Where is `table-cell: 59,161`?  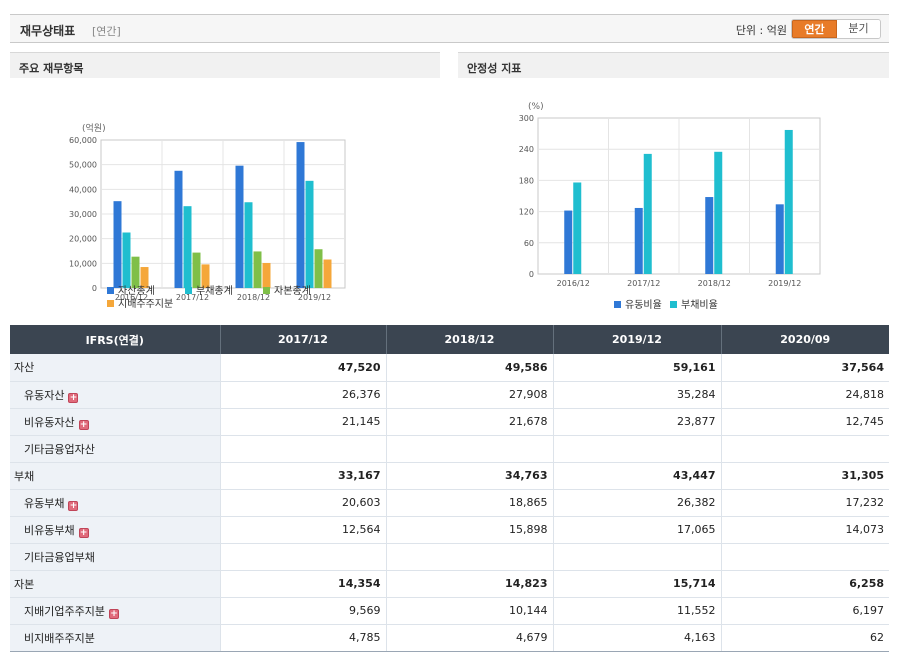
table-cell: 59,161 is located at coordinates (636, 368).